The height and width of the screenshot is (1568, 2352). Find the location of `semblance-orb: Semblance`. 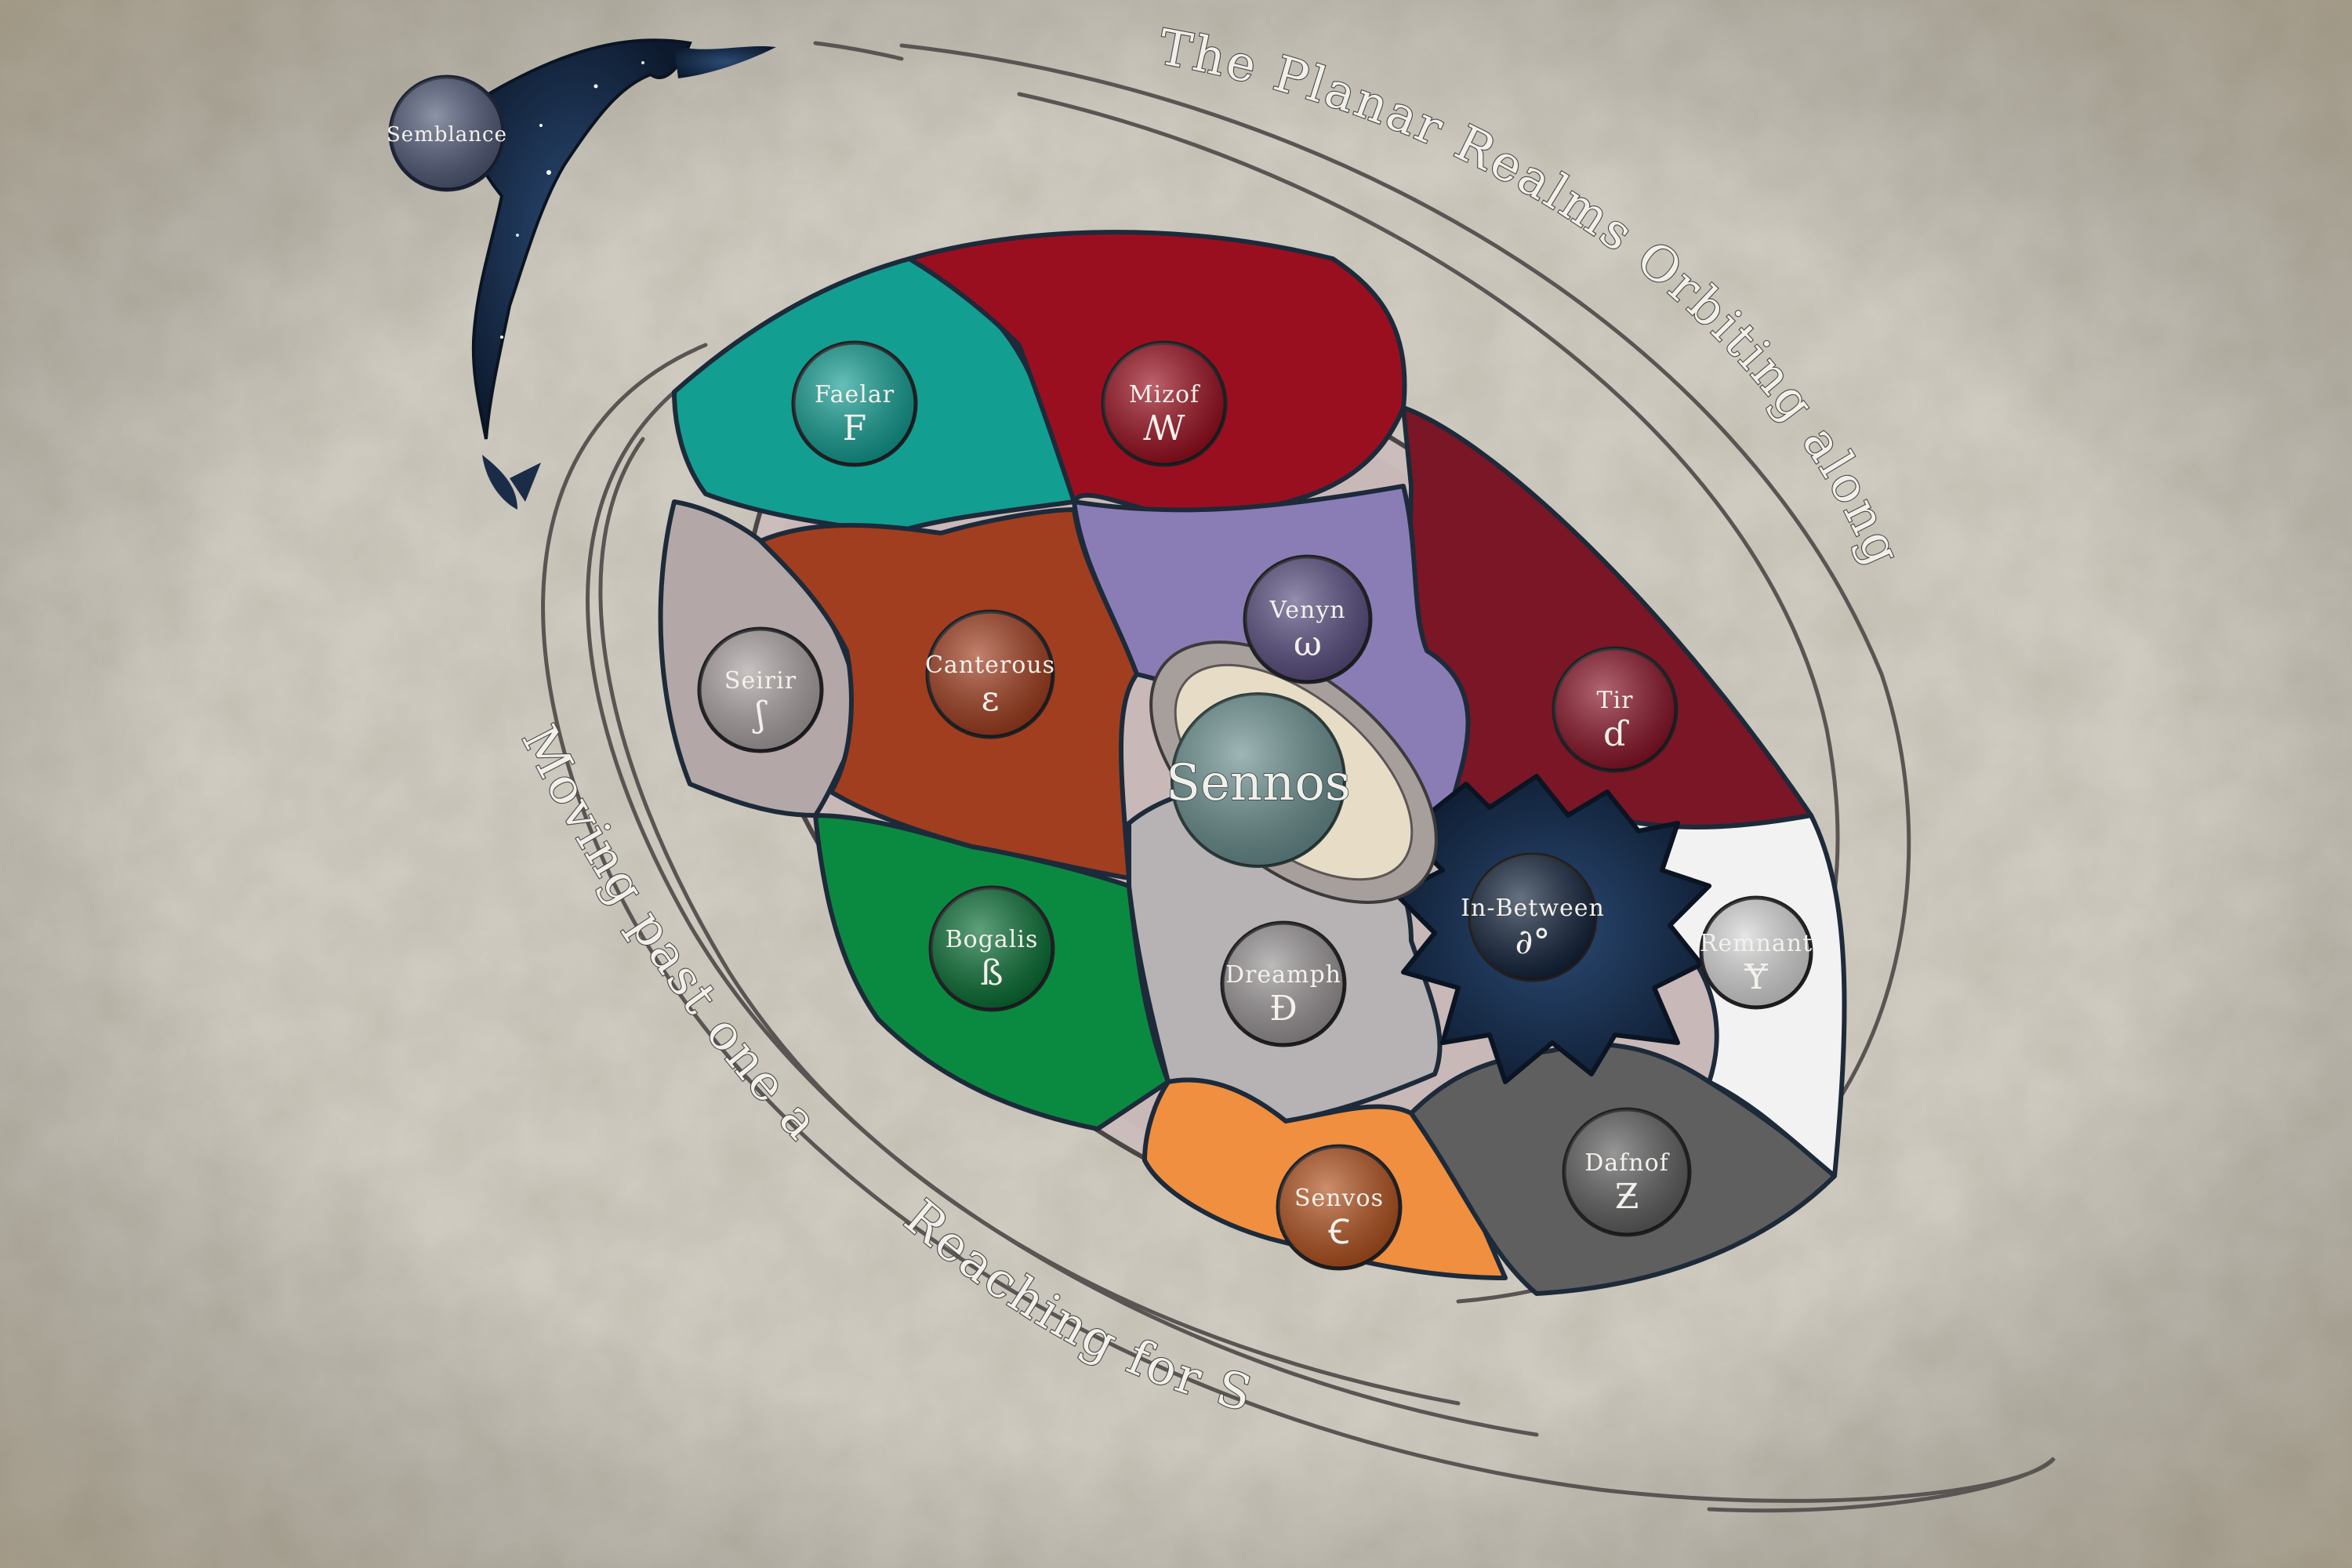

semblance-orb: Semblance is located at coordinates (447, 133).